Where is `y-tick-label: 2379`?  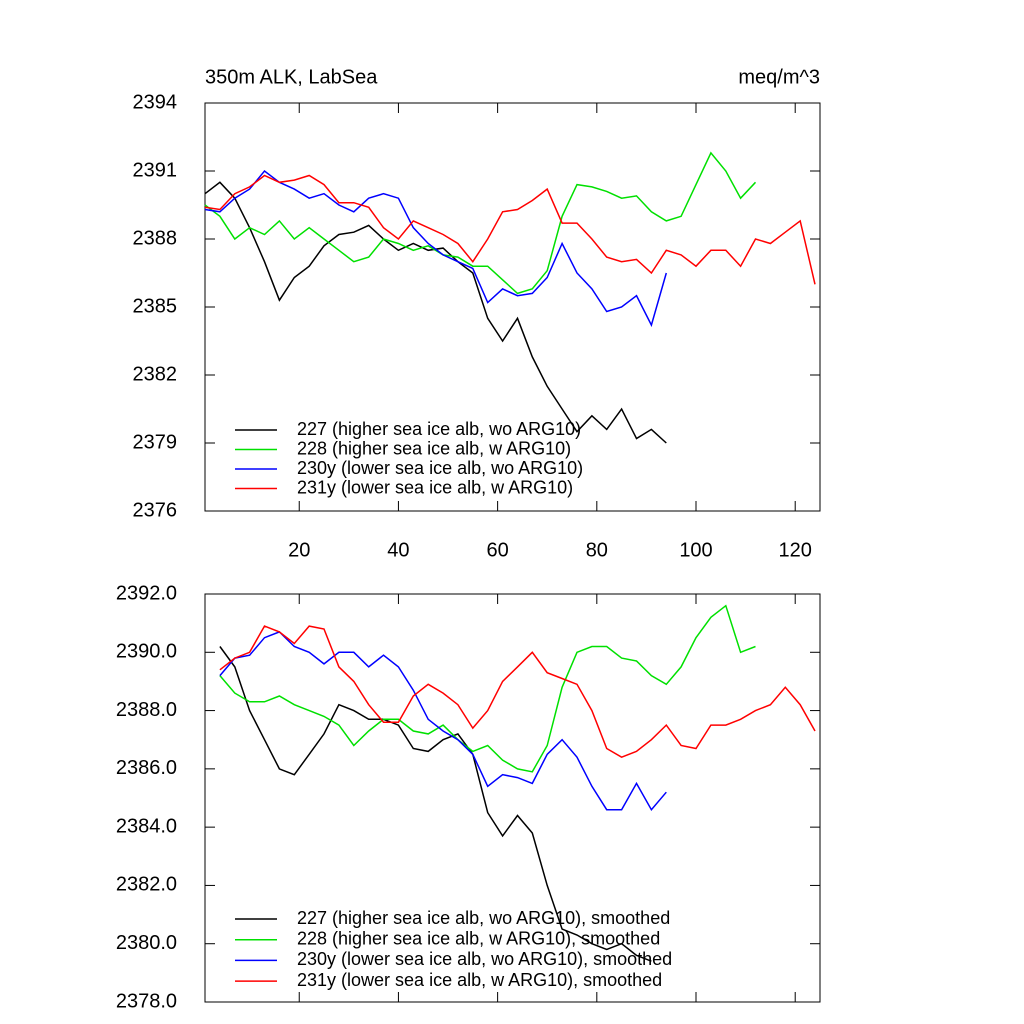 y-tick-label: 2379 is located at coordinates (155, 442).